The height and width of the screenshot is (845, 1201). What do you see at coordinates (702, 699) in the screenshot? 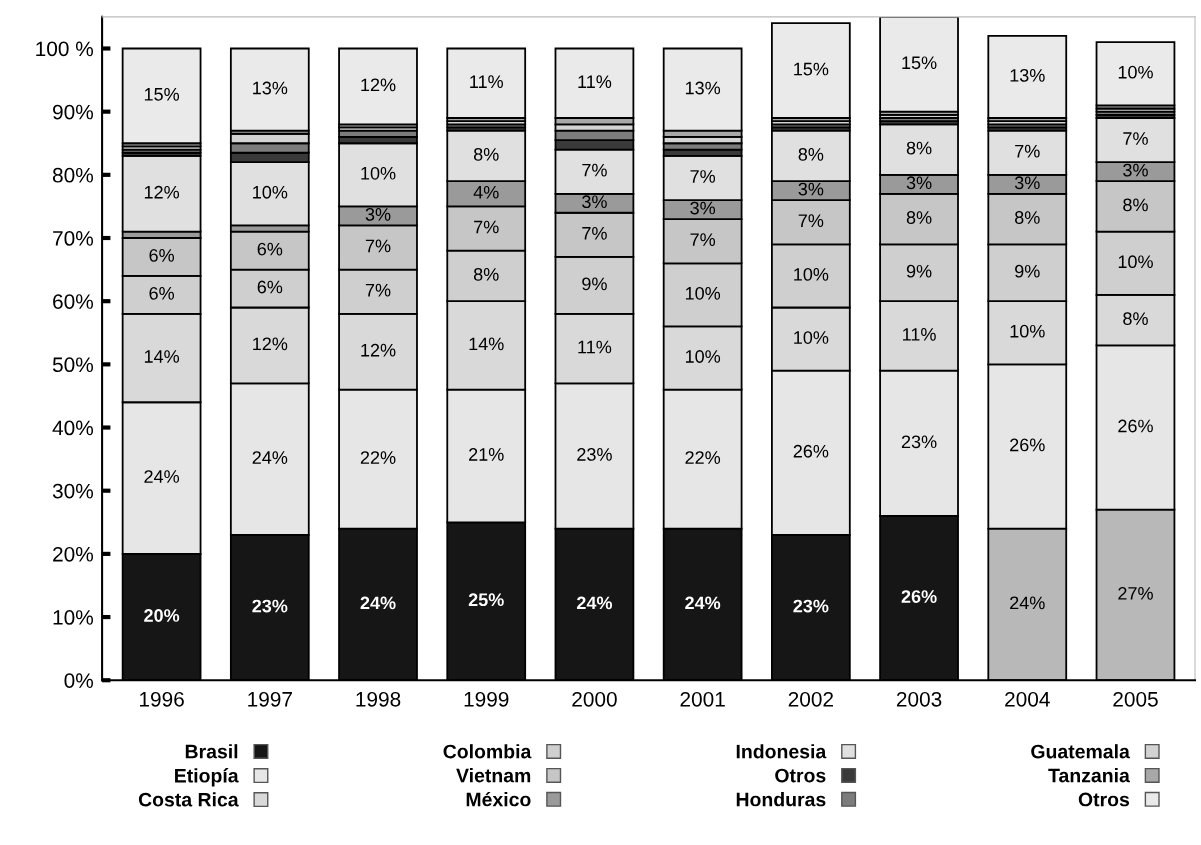
I see `x-tick-label: 2001` at bounding box center [702, 699].